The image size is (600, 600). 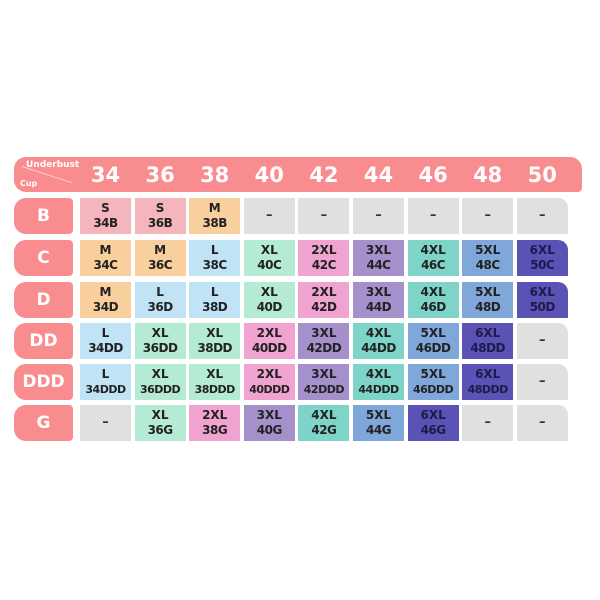 What do you see at coordinates (488, 389) in the screenshot?
I see `bra-size-code: 48DDD` at bounding box center [488, 389].